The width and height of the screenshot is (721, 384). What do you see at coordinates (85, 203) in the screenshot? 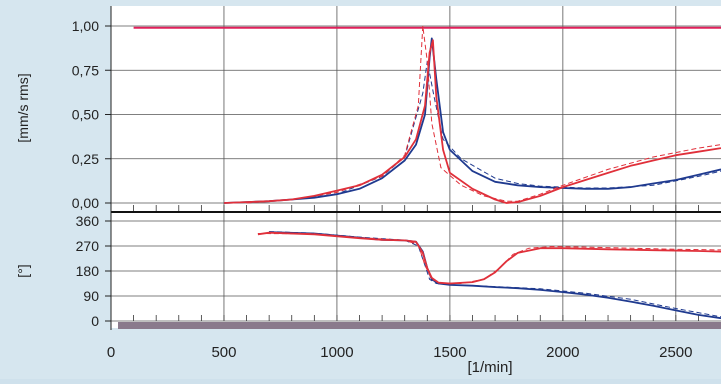
I see `y-tick-label: 0,00` at bounding box center [85, 203].